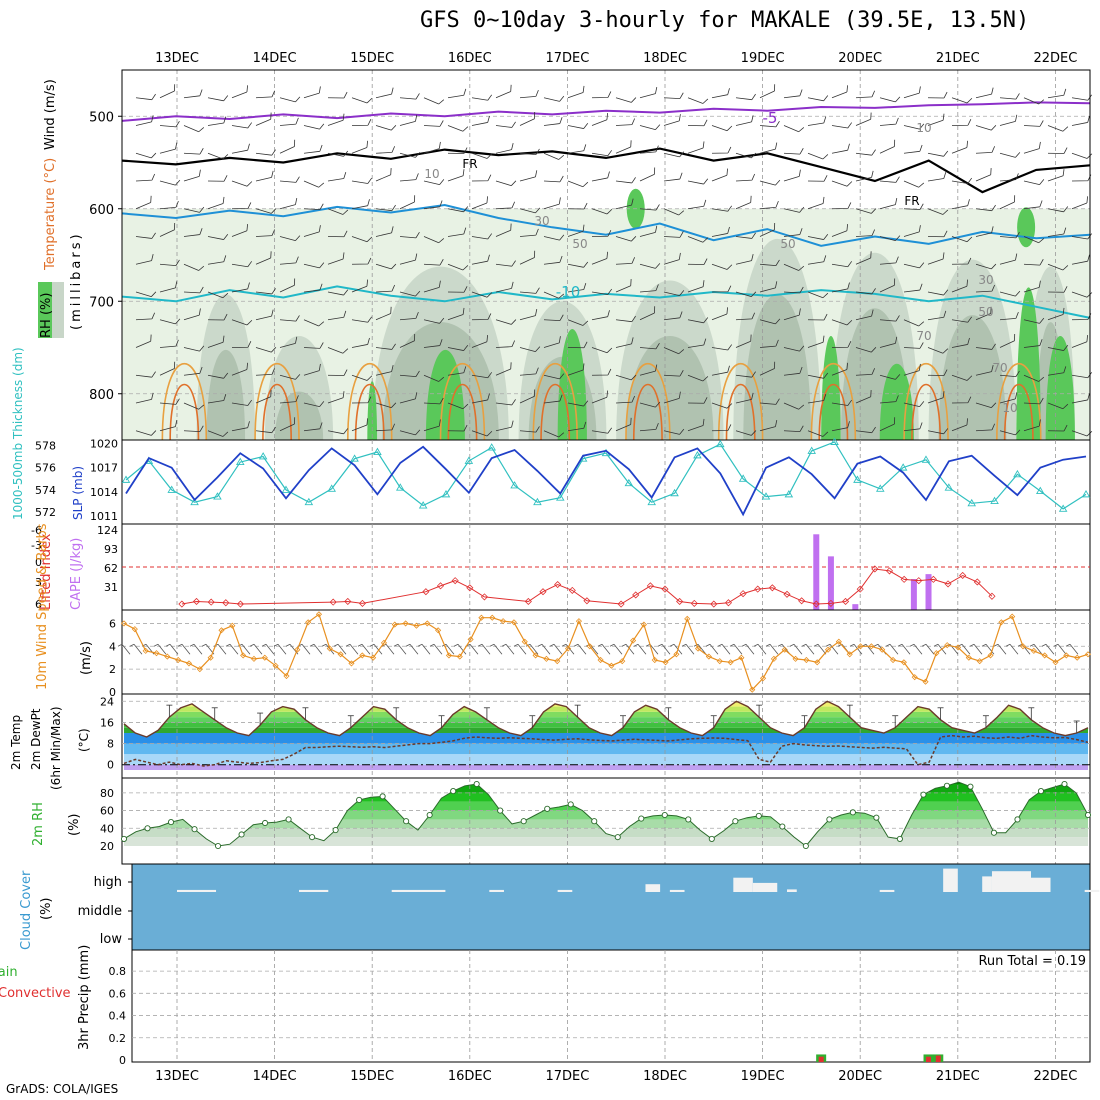 This screenshot has height=1100, width=1100. Describe the element at coordinates (938, 1058) in the screenshot. I see `precip-conv-bar` at that location.